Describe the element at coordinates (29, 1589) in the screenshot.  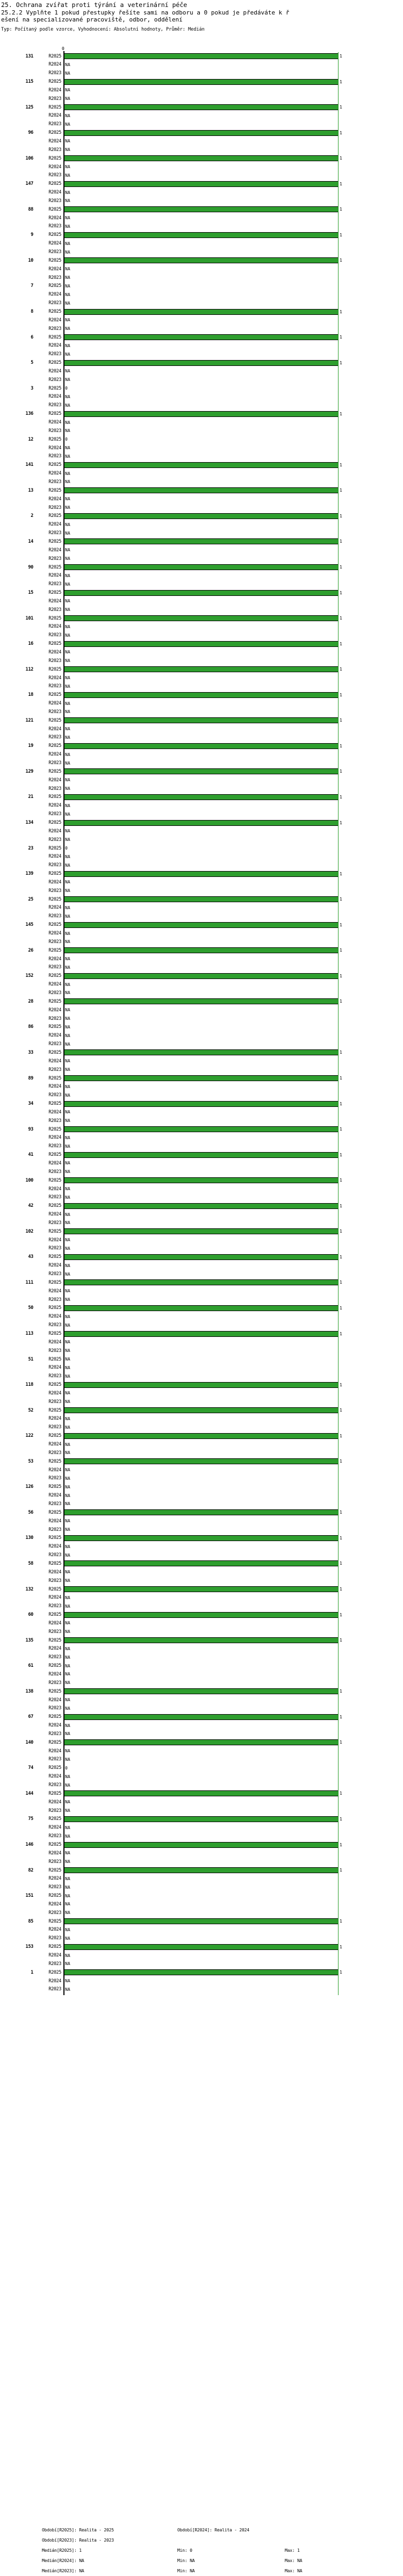
I see `group-id-label: 132` at that location.